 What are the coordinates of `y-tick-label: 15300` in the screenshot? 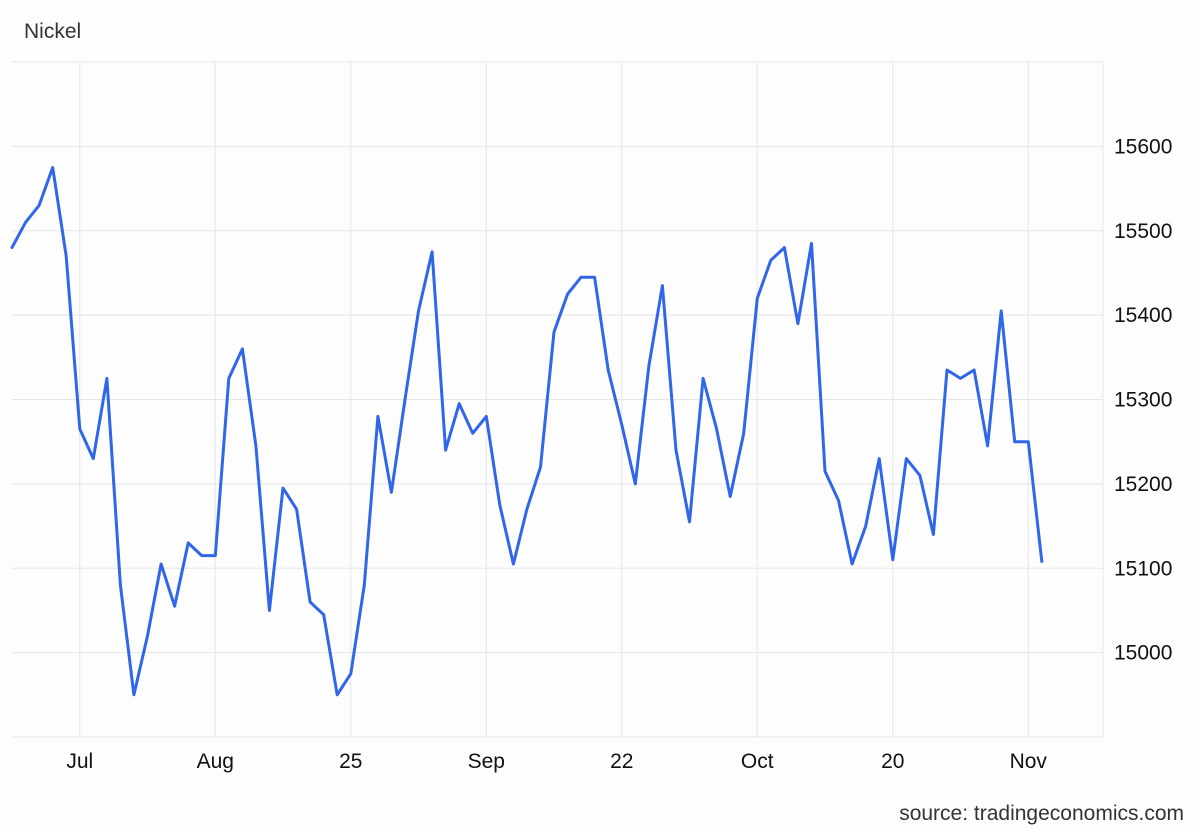 It's located at (1143, 400).